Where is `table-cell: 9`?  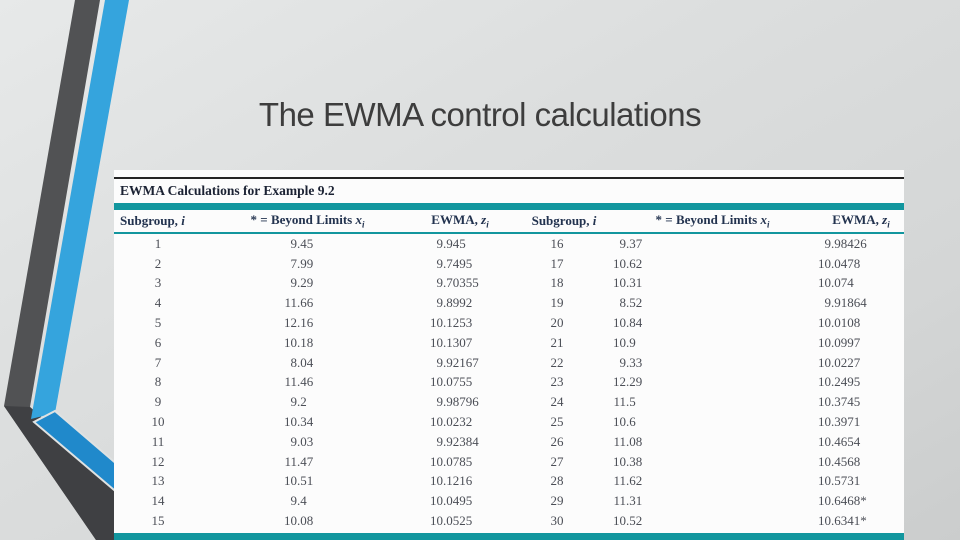
table-cell: 9 is located at coordinates (158, 402).